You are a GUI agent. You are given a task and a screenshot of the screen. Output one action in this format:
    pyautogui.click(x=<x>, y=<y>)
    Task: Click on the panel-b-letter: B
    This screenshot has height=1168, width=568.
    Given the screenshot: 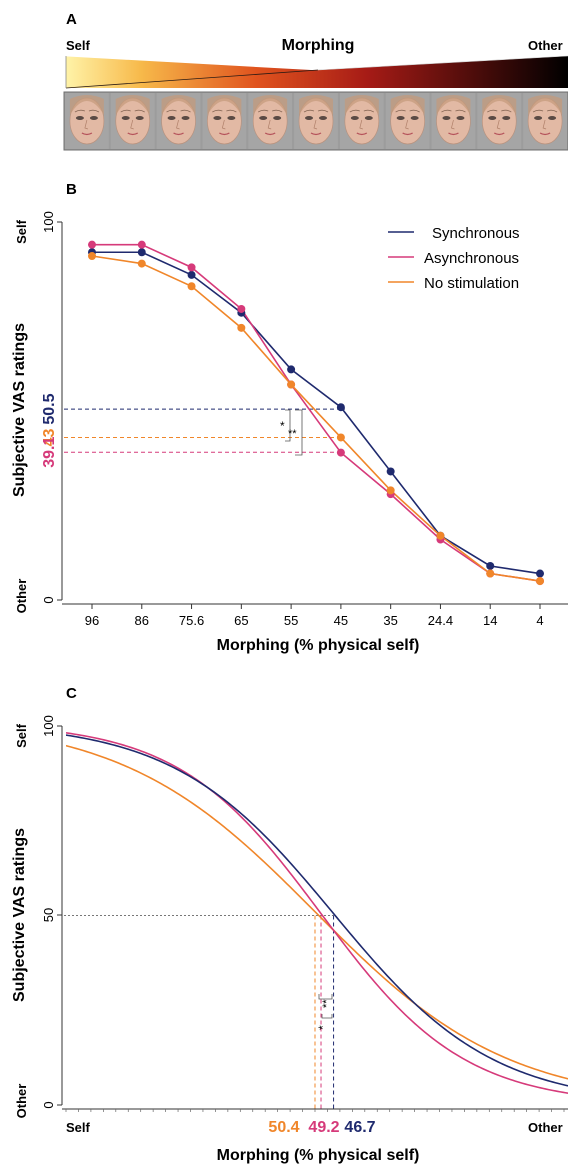 What is the action you would take?
    pyautogui.click(x=71, y=189)
    